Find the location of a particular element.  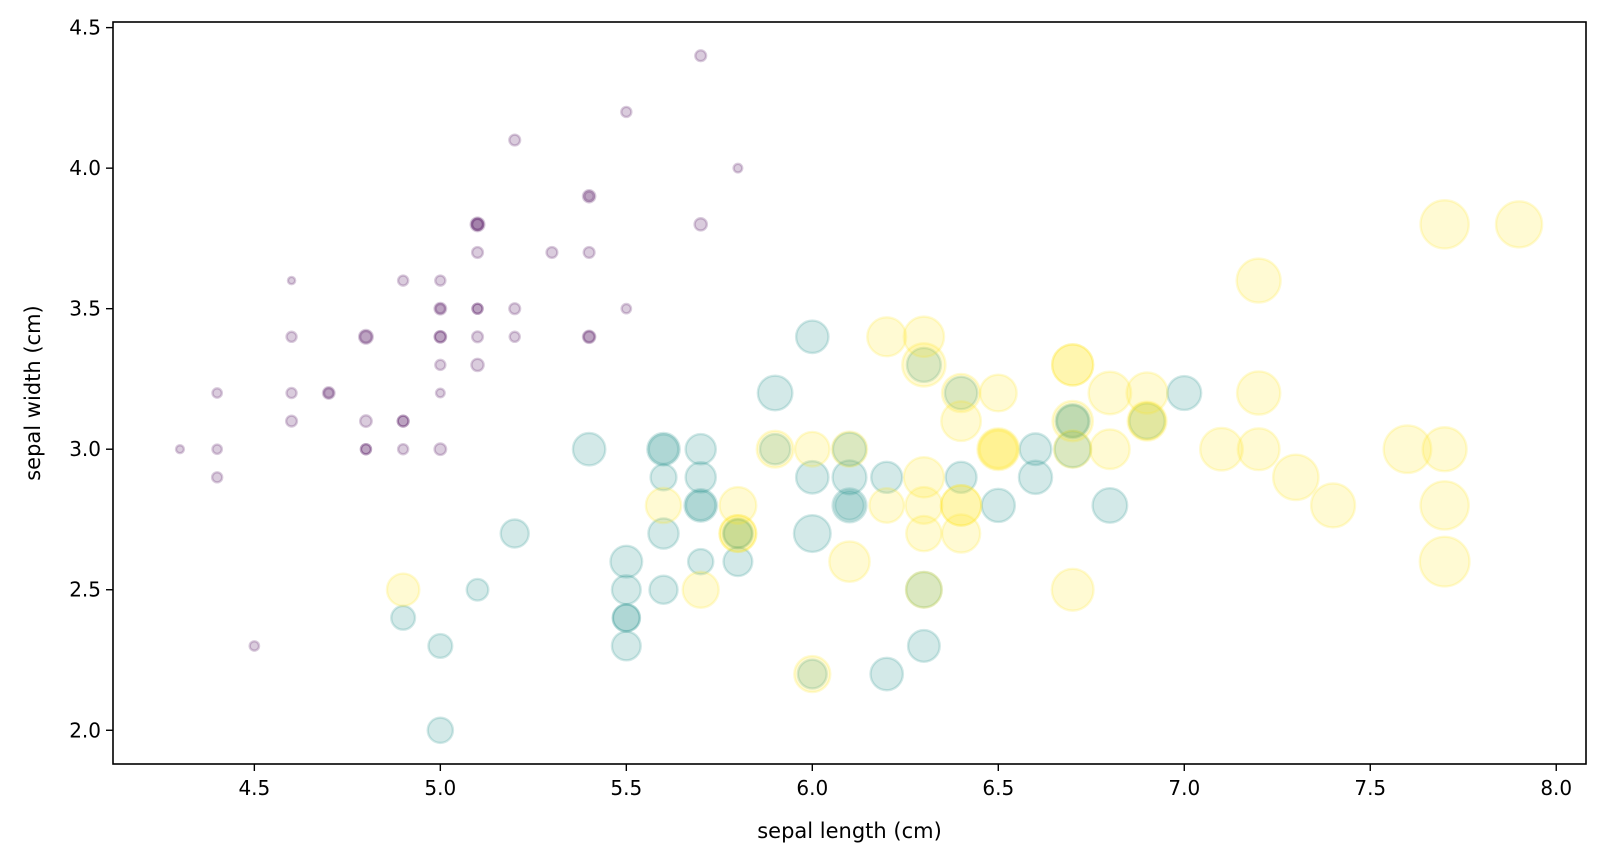

x-axis: 4.5 5.0 5.5 6.0 6.5 7.0 7.5 8.0 is located at coordinates (905, 782).